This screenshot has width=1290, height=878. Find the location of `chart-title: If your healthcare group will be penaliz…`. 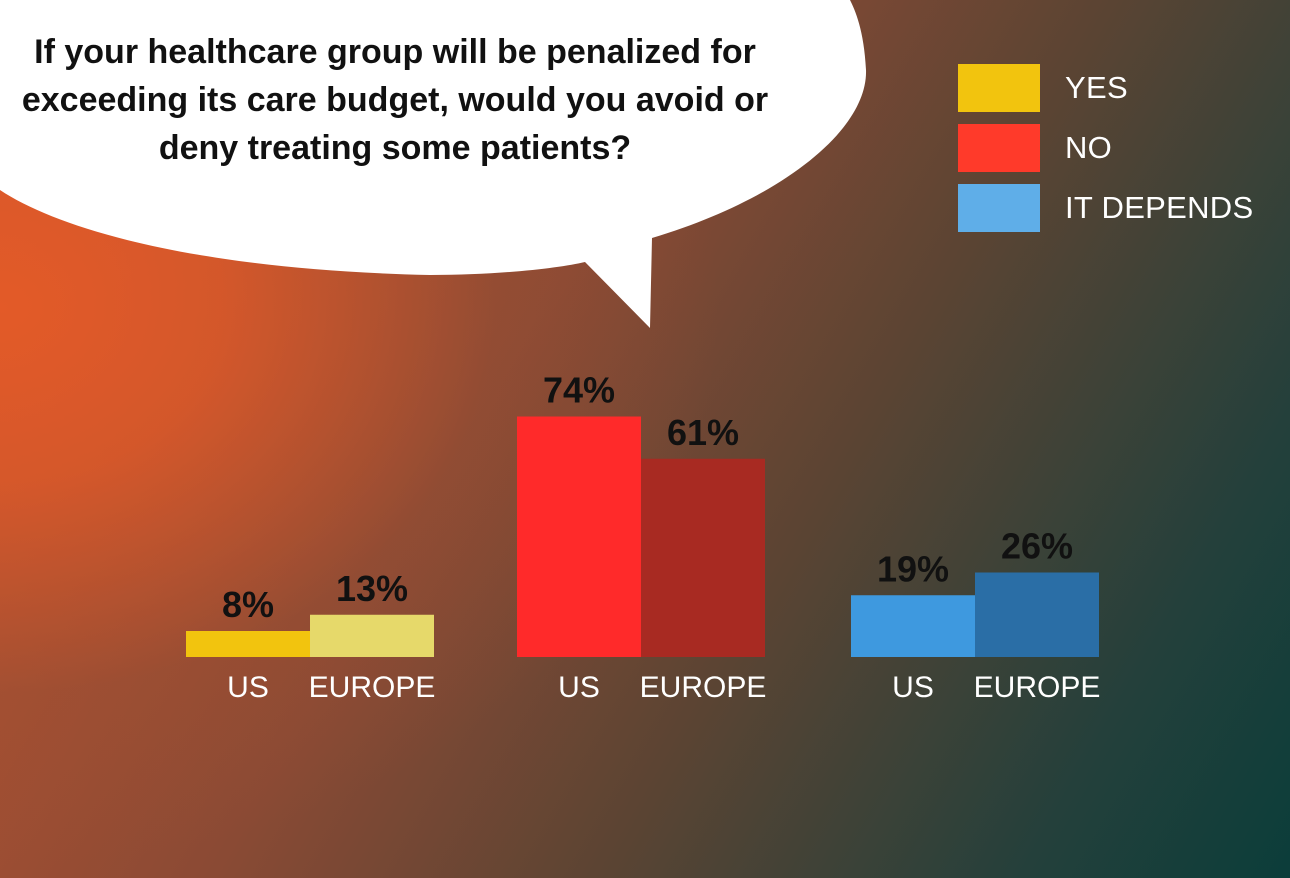

chart-title: If your healthcare group will be penaliz… is located at coordinates (395, 100).